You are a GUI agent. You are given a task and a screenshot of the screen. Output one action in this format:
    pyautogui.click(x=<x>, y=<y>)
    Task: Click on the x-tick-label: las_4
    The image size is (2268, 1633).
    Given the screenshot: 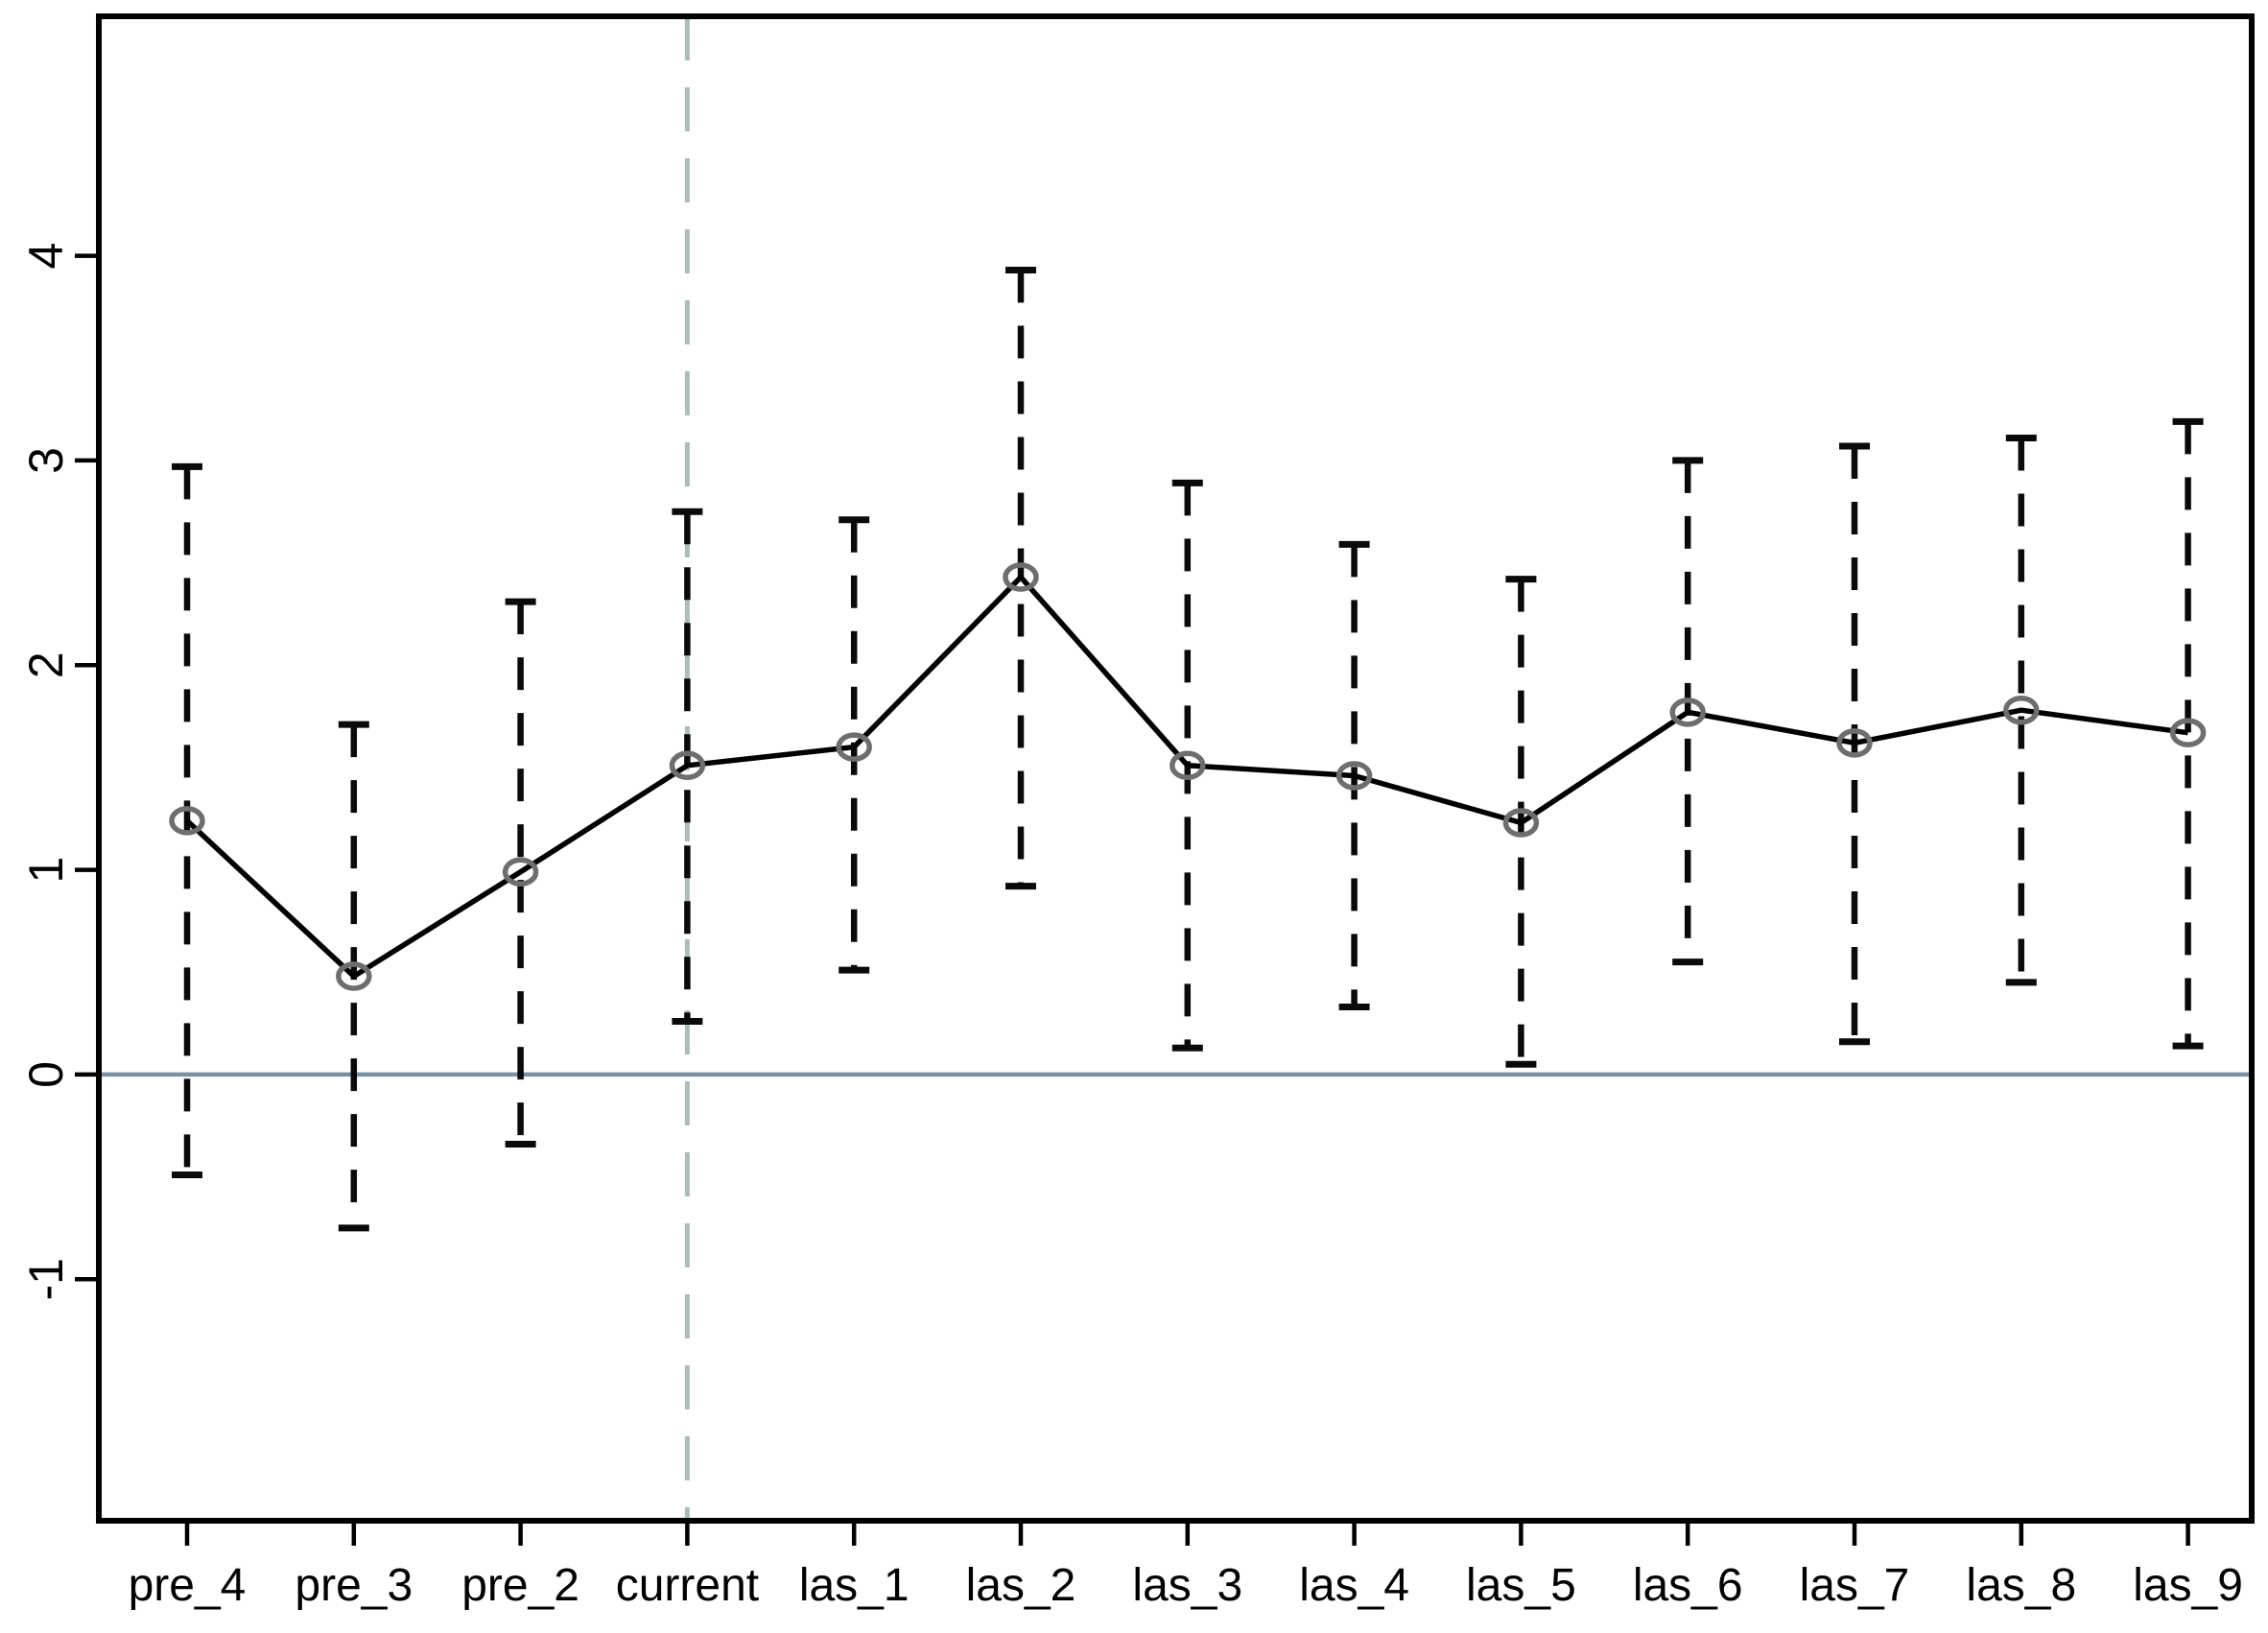 What is the action you would take?
    pyautogui.click(x=1354, y=1585)
    